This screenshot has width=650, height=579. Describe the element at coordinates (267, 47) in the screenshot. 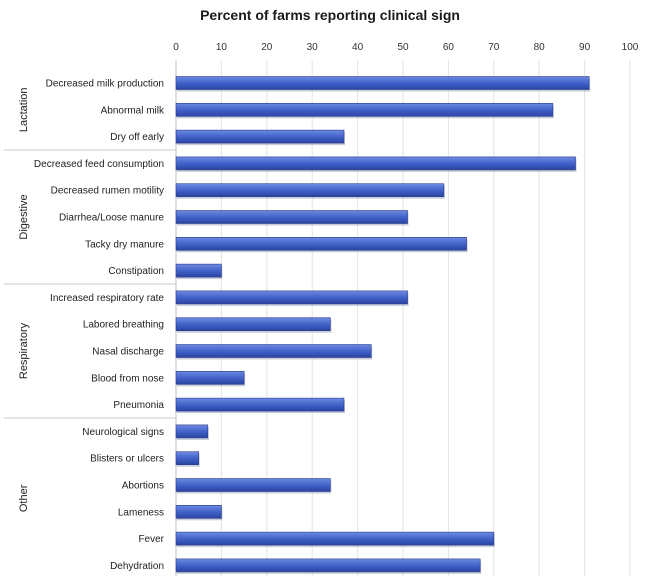

I see `x-tick-label: 20` at that location.